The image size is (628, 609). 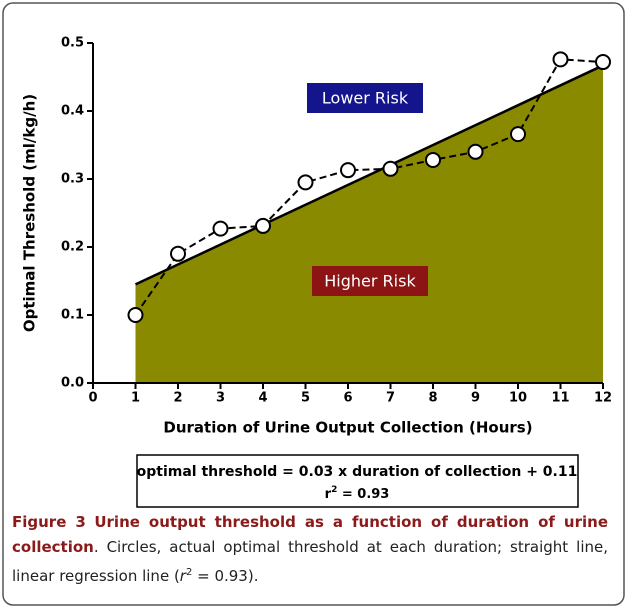 I want to click on y-tick-label: 0.0, so click(x=72, y=383).